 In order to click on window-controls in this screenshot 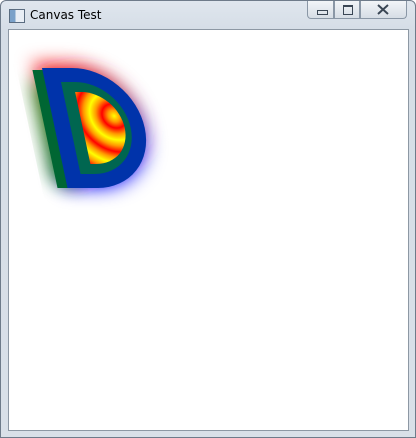, I will do `click(357, 10)`.